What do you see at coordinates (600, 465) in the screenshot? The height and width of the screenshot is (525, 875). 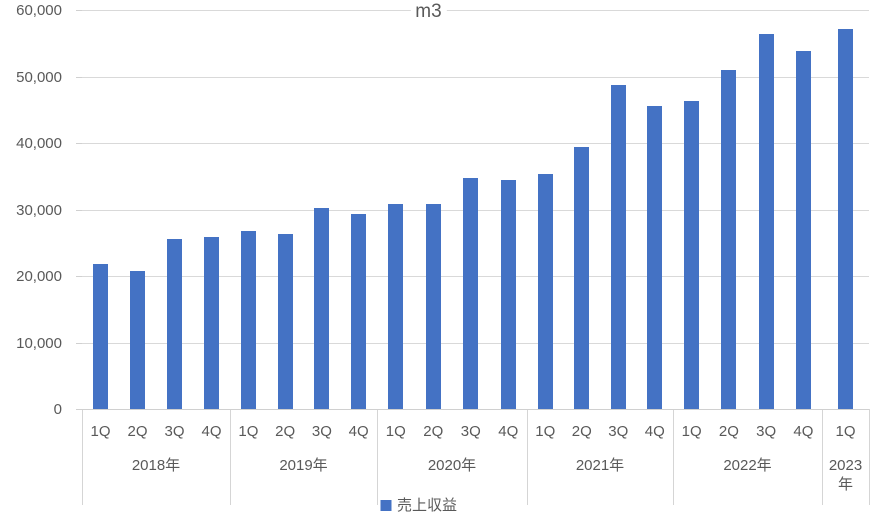 I see `x-axis-year-label: 2021年` at bounding box center [600, 465].